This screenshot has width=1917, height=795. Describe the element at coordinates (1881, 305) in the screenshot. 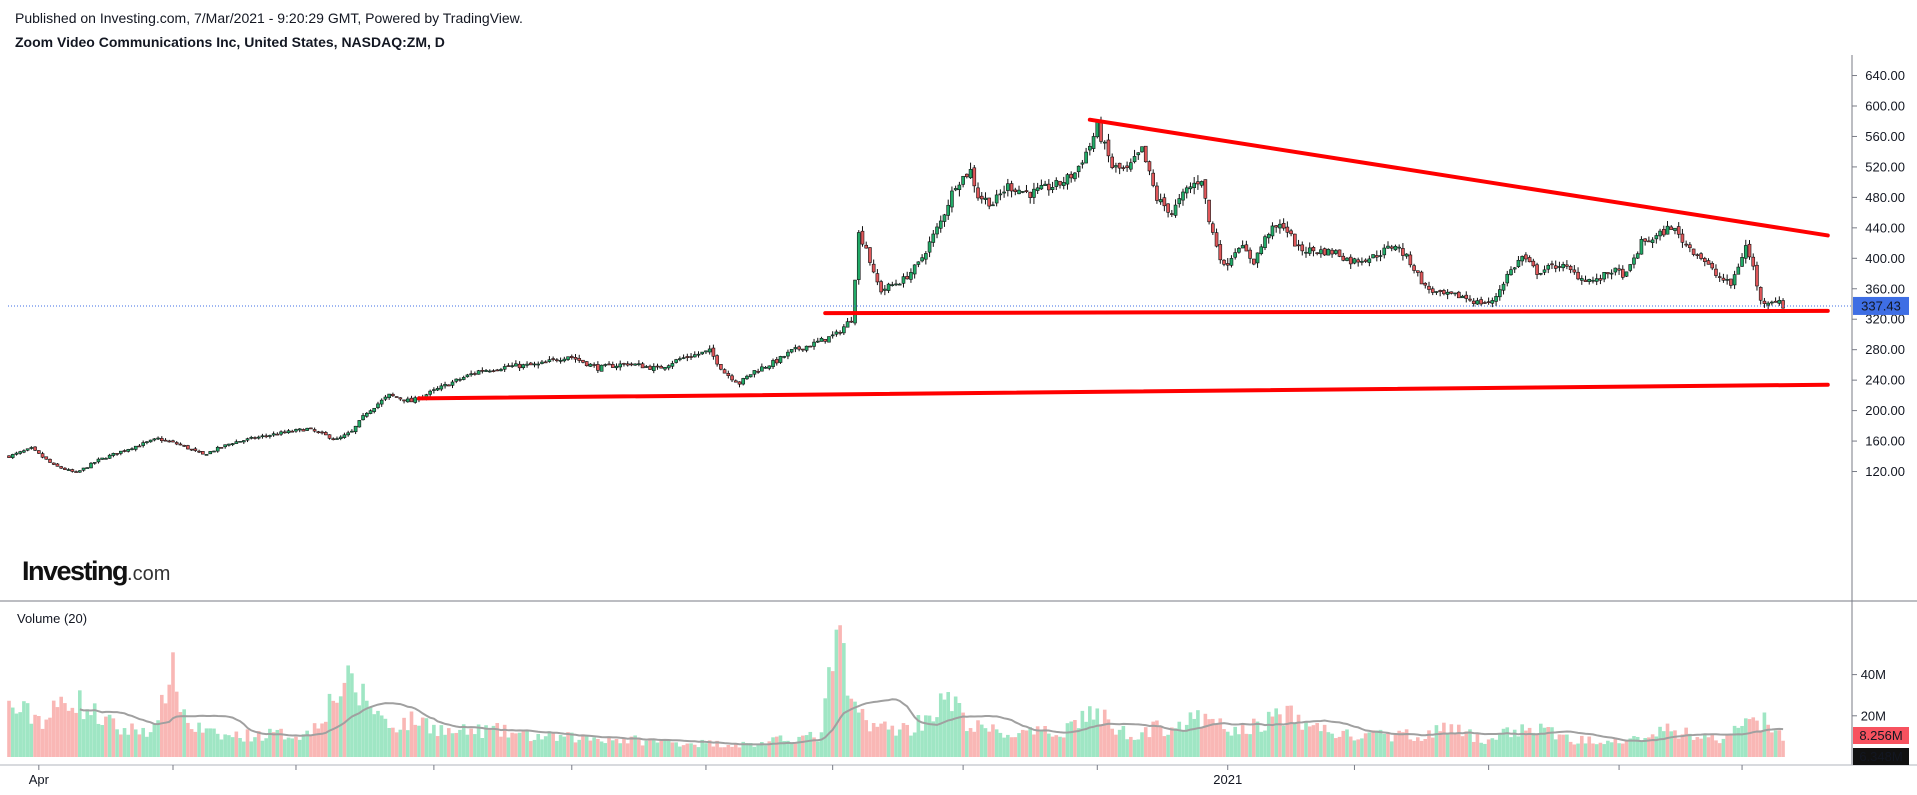

I see `last-price-label: 337.43` at that location.